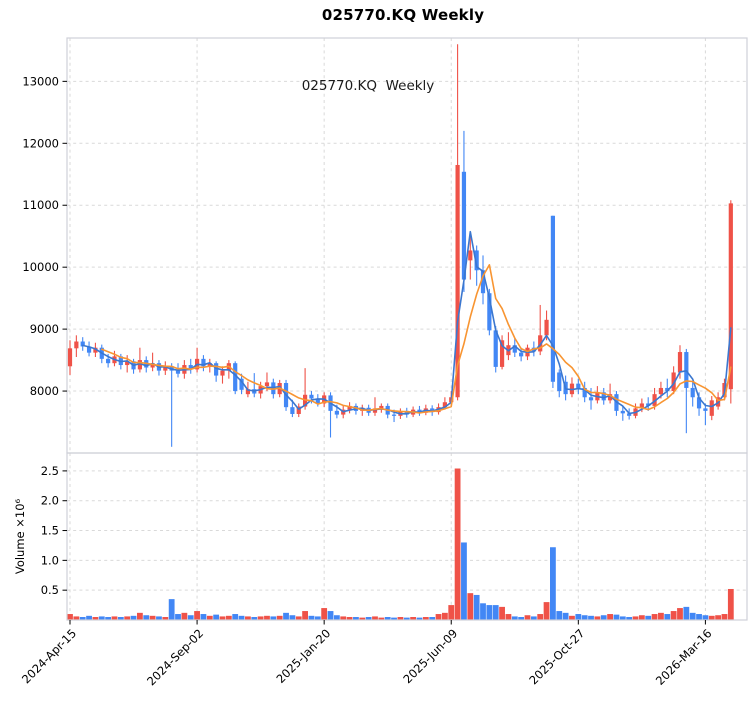 Image resolution: width=754 pixels, height=712 pixels. I want to click on volume-tick-label: 0.5, so click(50, 590).